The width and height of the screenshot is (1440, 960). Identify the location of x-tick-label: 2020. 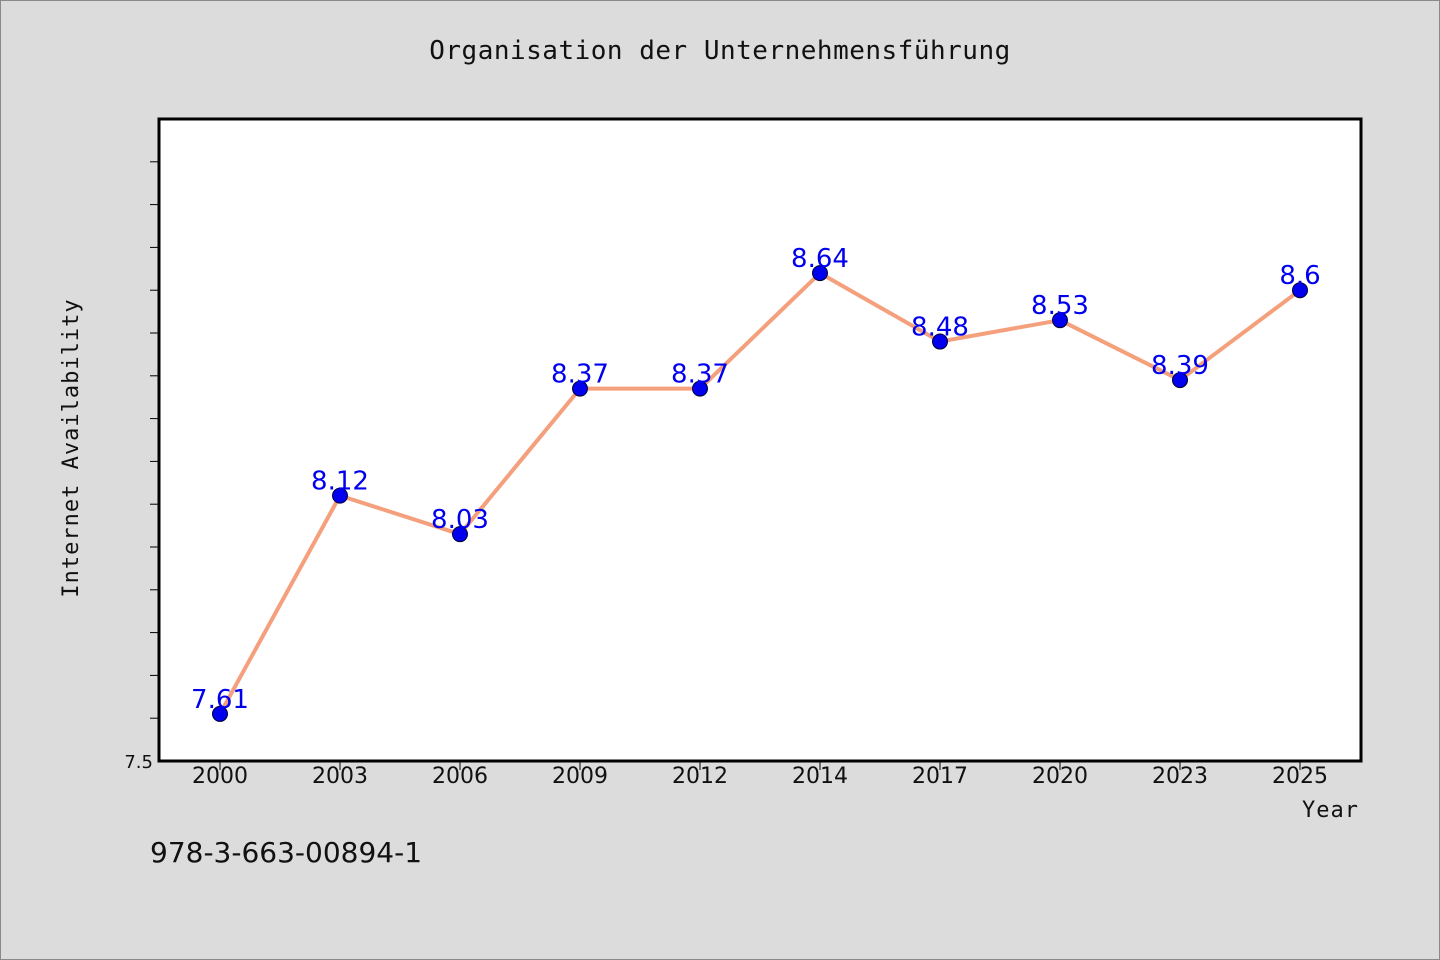
(1060, 776).